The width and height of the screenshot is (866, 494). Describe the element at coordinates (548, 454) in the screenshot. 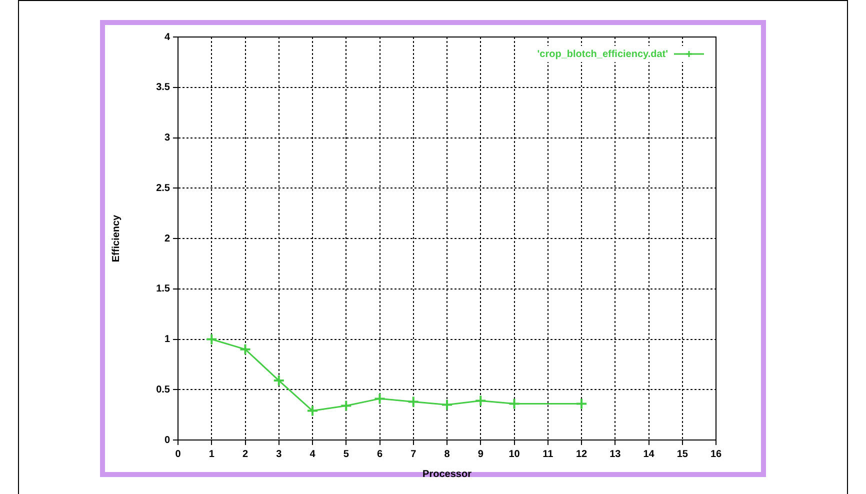

I see `x-tick-label: 11` at that location.